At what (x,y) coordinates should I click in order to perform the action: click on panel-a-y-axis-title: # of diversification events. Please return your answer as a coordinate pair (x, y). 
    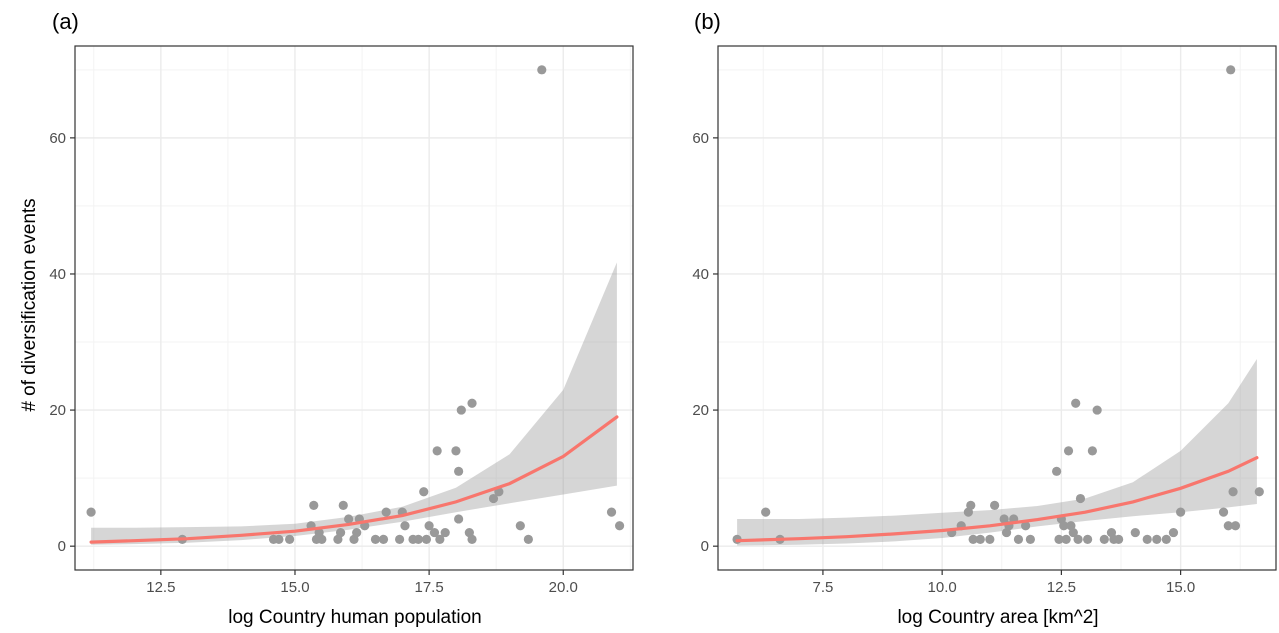
    Looking at the image, I should click on (29, 304).